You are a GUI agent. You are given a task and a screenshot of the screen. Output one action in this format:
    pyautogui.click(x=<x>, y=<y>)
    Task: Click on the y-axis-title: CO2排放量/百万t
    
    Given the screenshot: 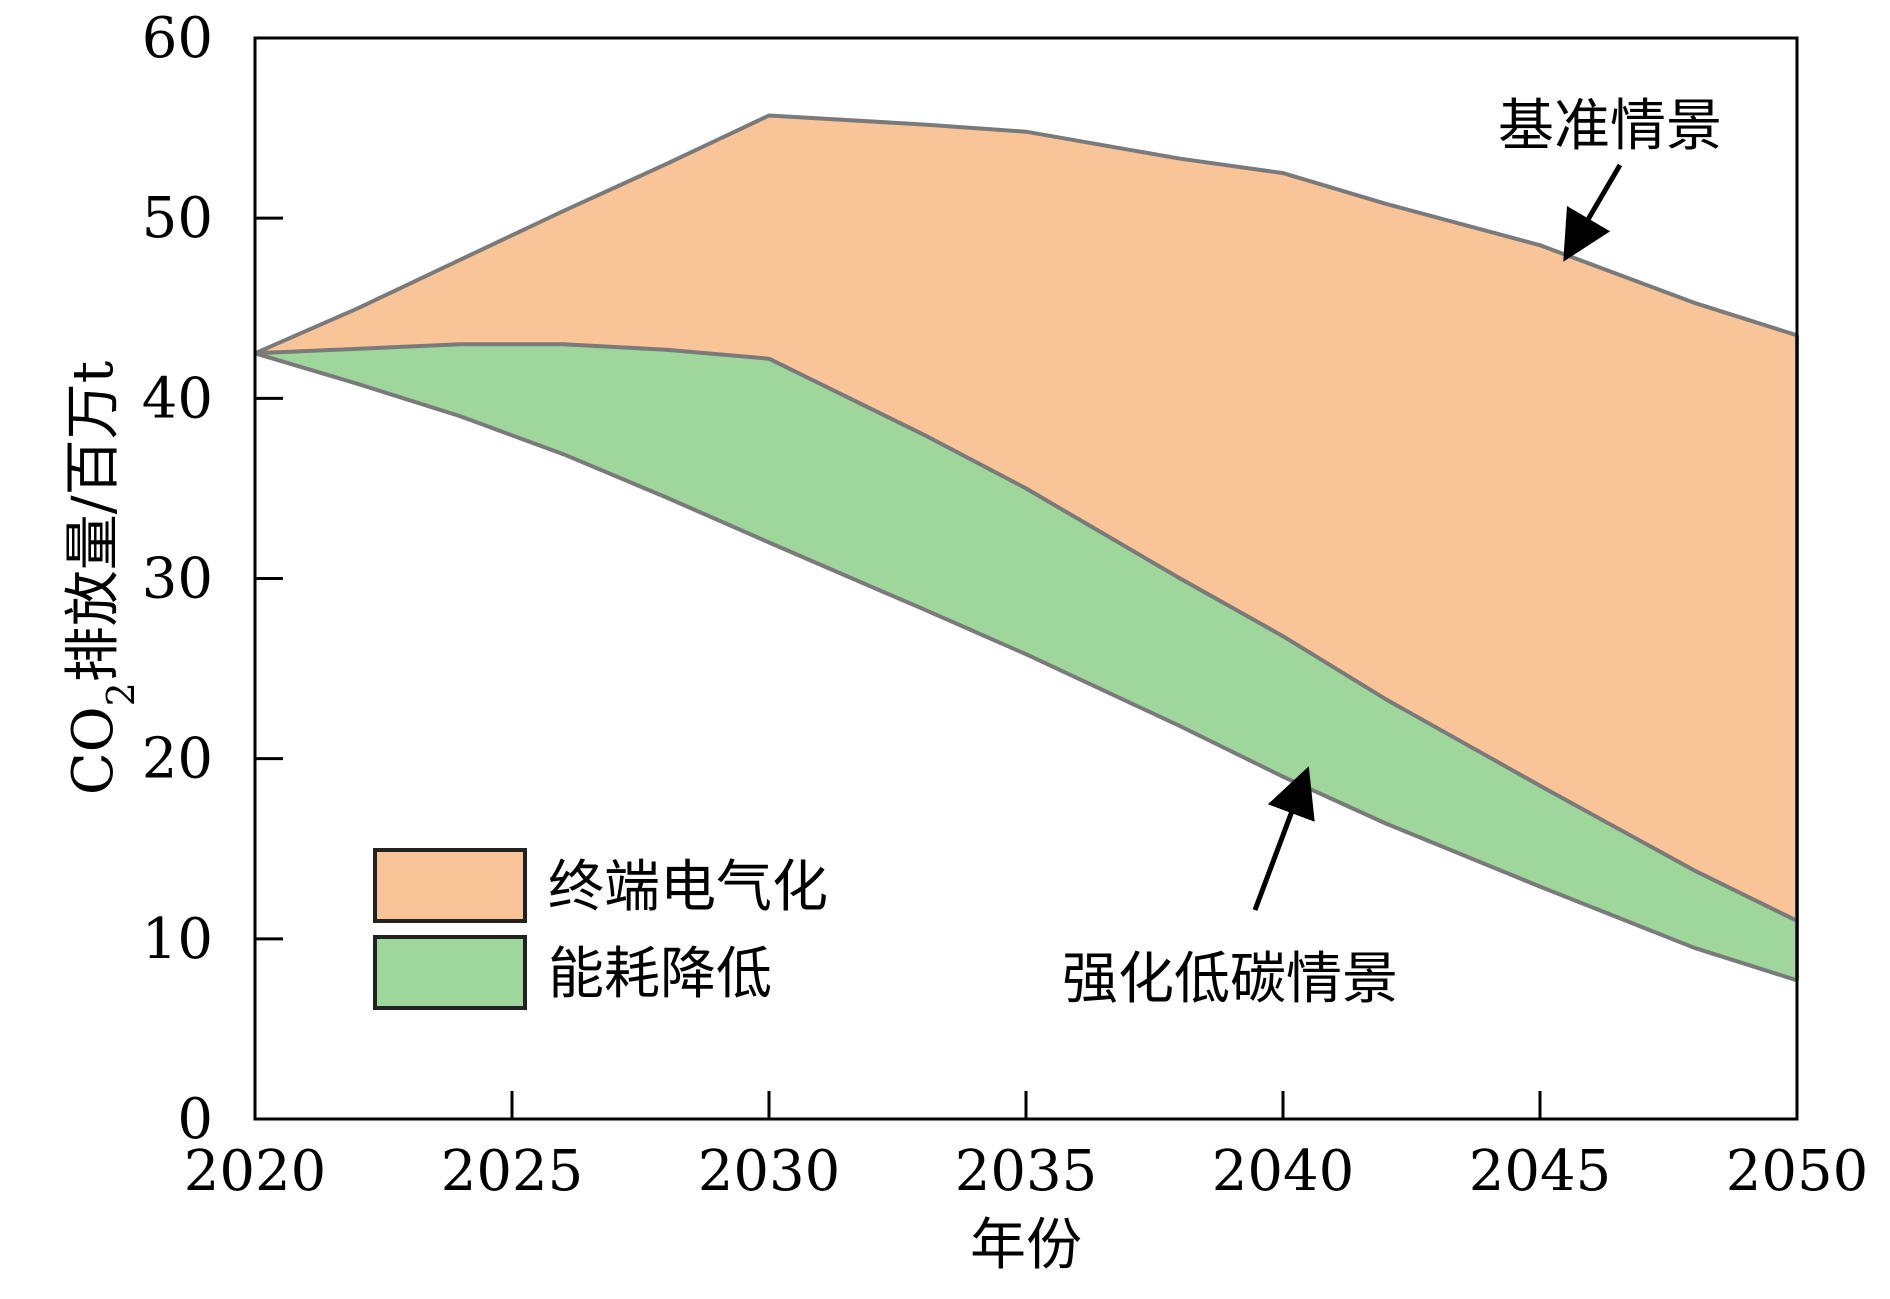 What is the action you would take?
    pyautogui.click(x=102, y=577)
    